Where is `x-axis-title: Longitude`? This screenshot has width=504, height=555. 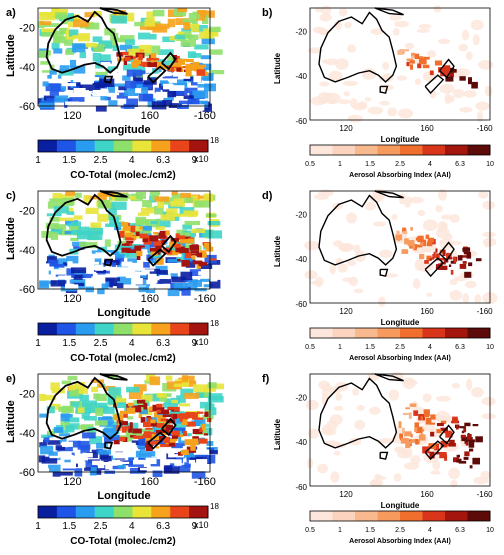
x-axis-title: Longitude is located at coordinates (400, 139).